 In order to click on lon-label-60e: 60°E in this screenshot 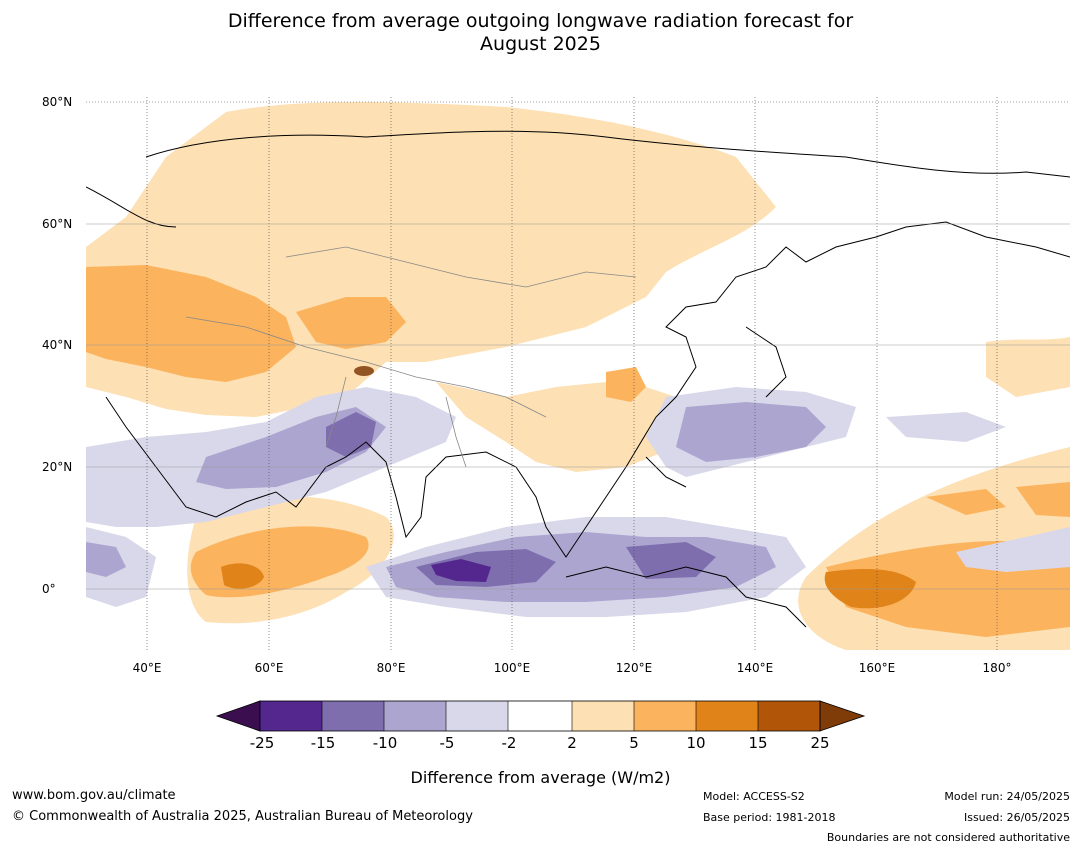, I will do `click(269, 668)`.